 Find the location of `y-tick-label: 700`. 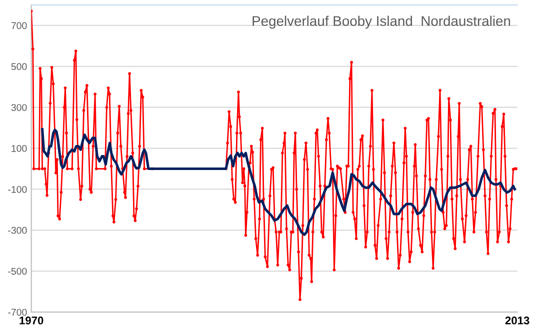

y-tick-label: 700 is located at coordinates (19, 26).